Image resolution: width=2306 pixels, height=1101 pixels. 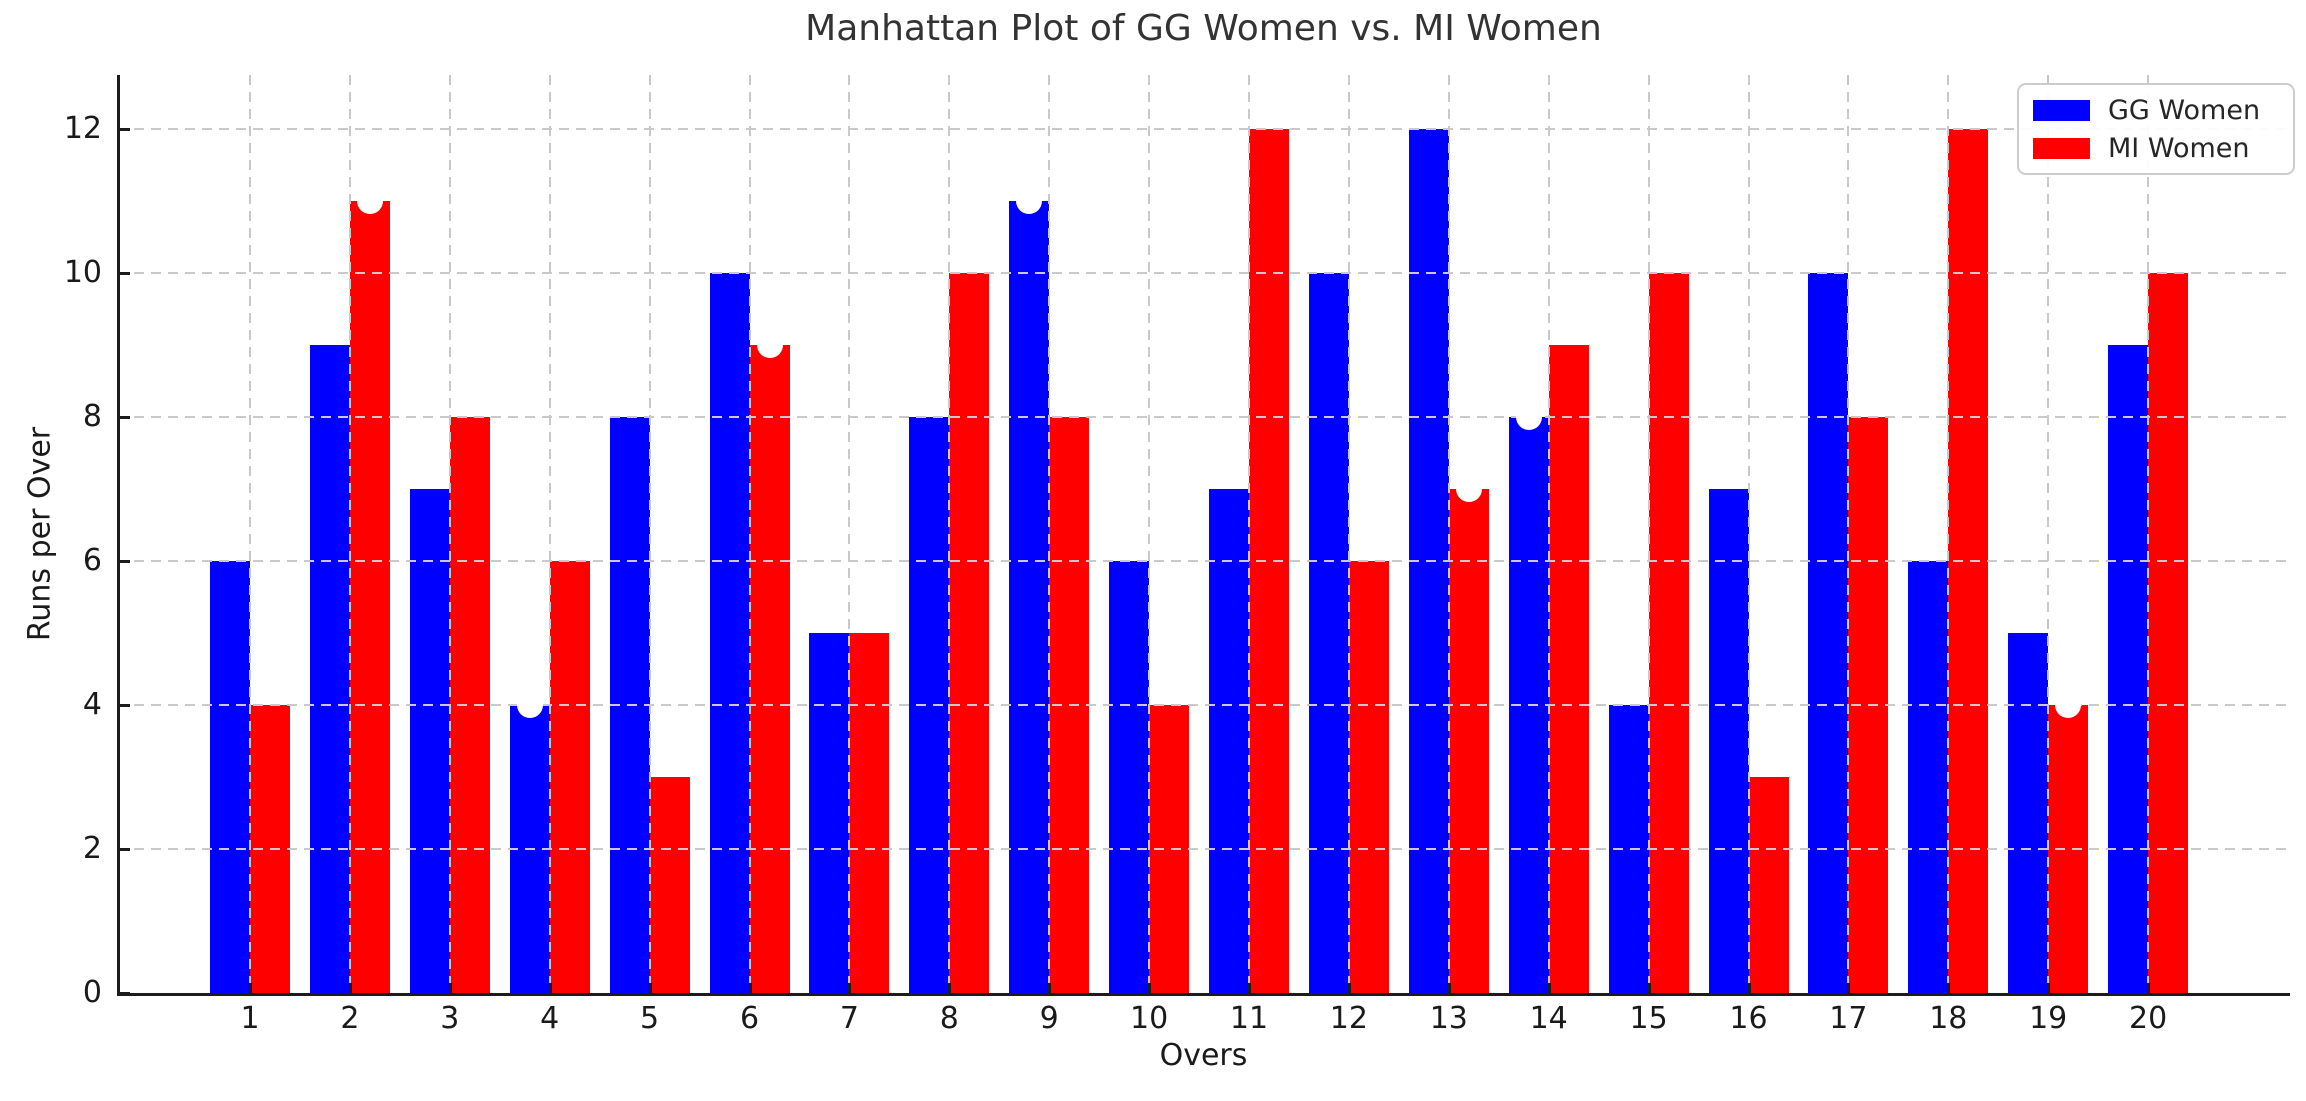 I want to click on y-axis-label: Runs per Over, so click(x=40, y=534).